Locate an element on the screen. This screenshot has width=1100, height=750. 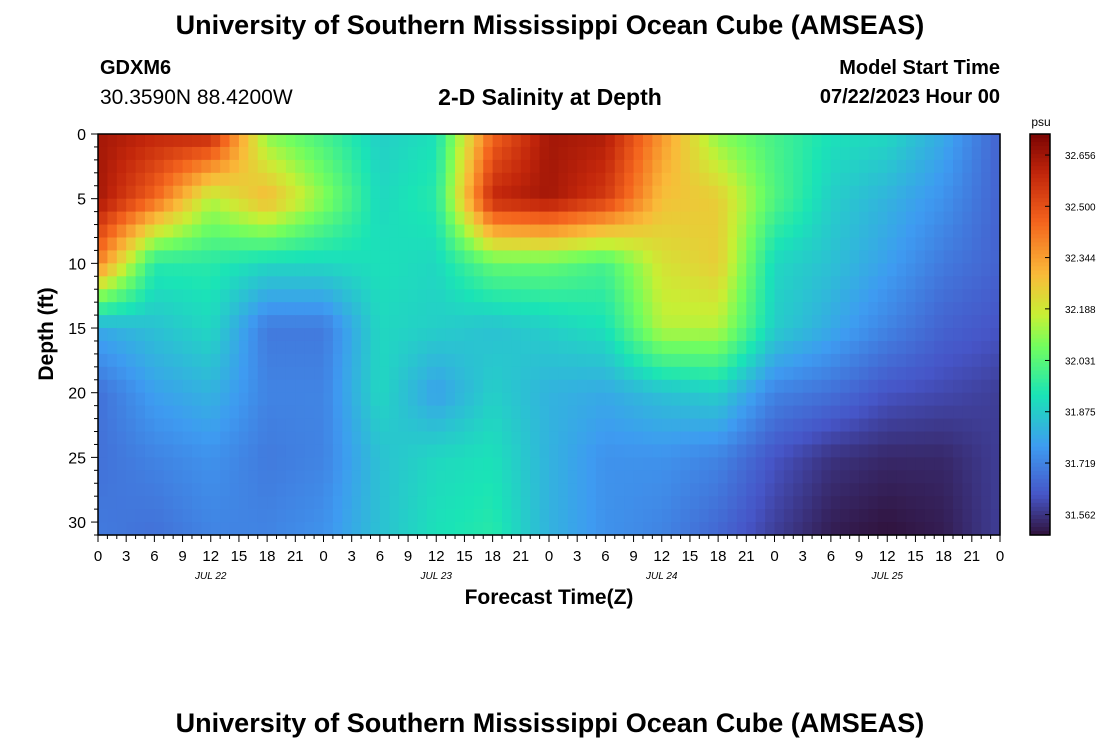
x-tick-label: 21 is located at coordinates (971, 556).